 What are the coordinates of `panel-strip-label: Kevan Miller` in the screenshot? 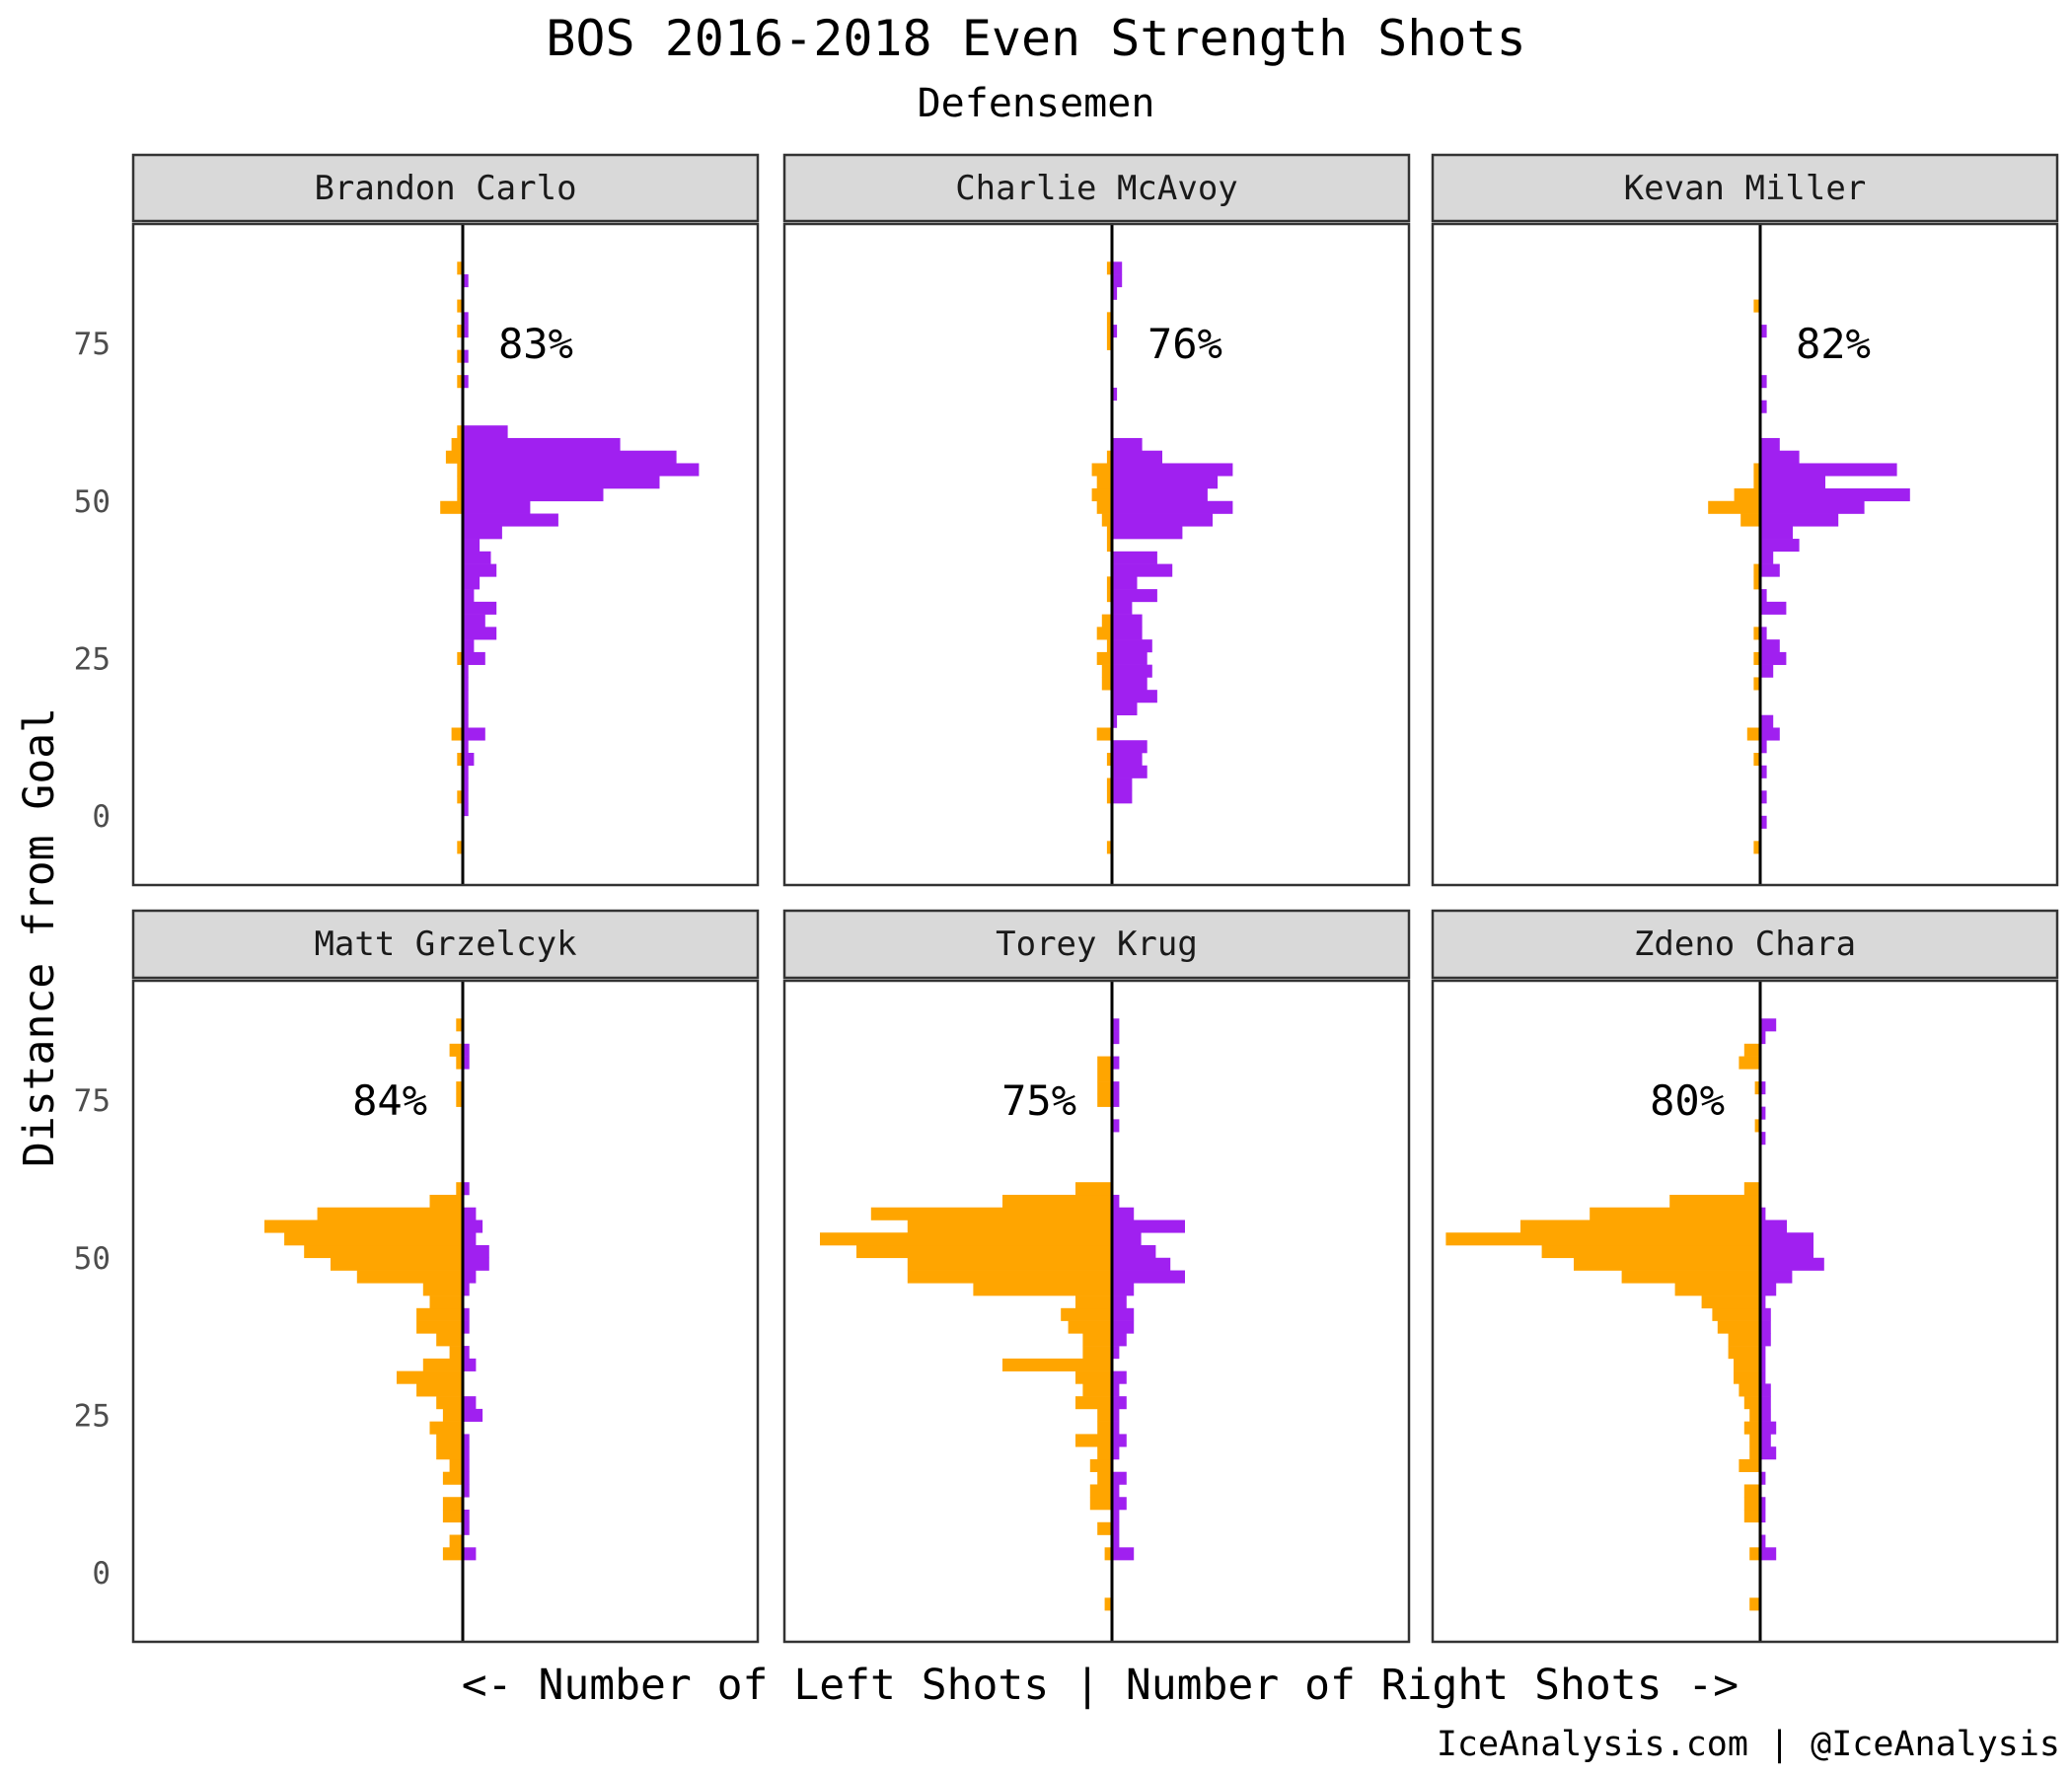 It's located at (1746, 189).